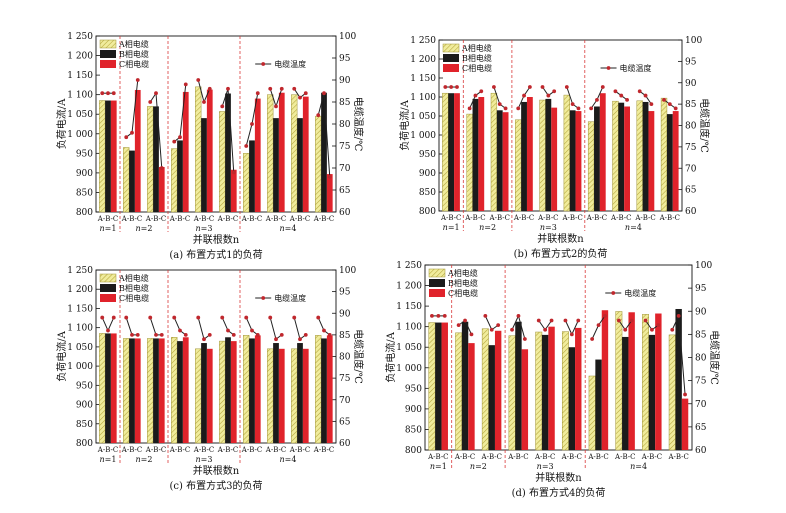  What do you see at coordinates (423, 117) in the screenshot?
I see `y-tick-label: 1 050` at bounding box center [423, 117].